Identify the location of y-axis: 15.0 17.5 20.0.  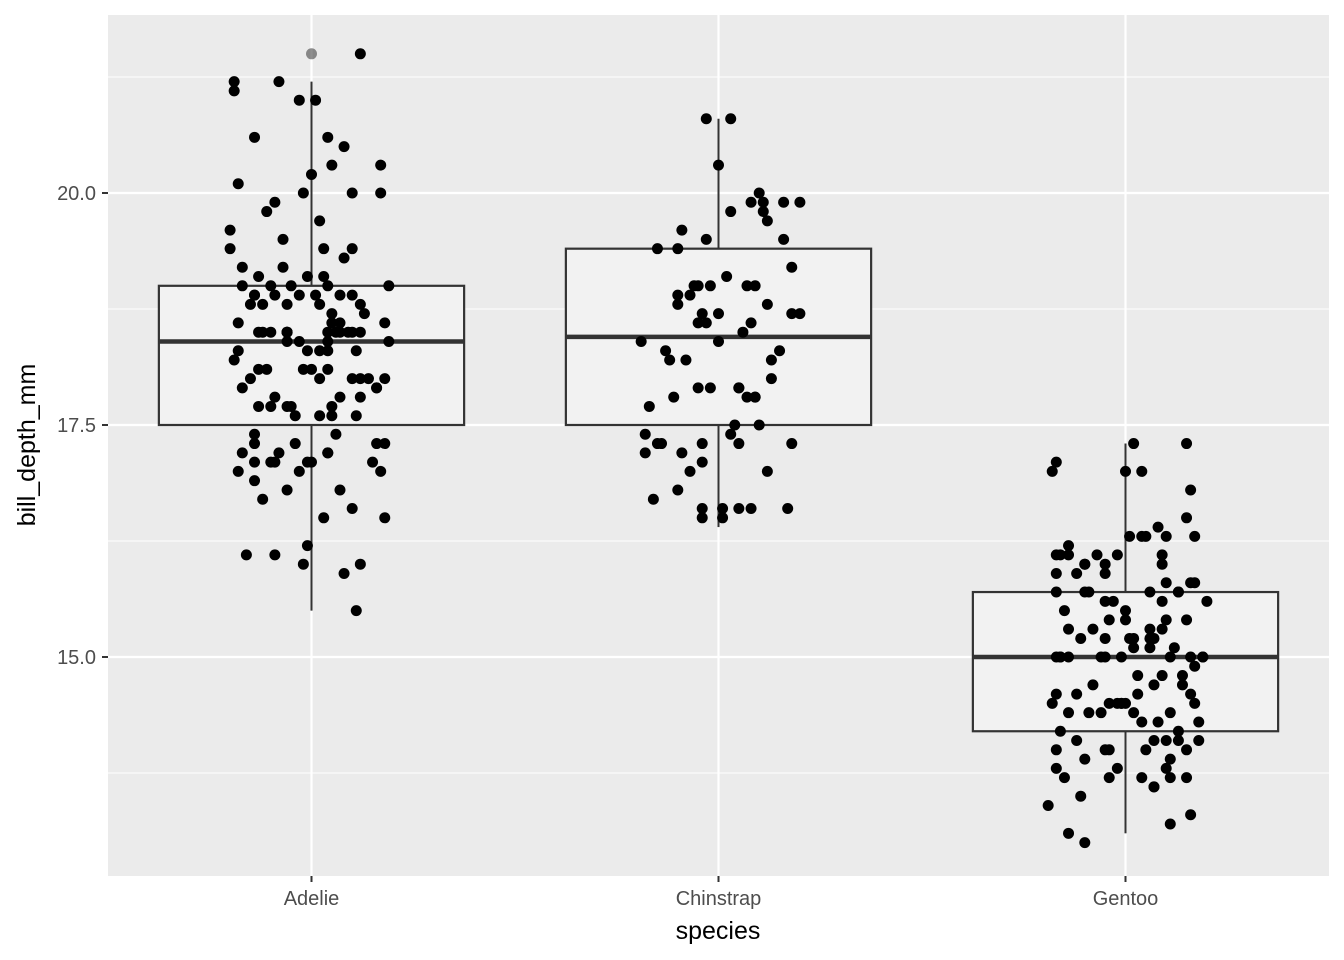
(82, 426).